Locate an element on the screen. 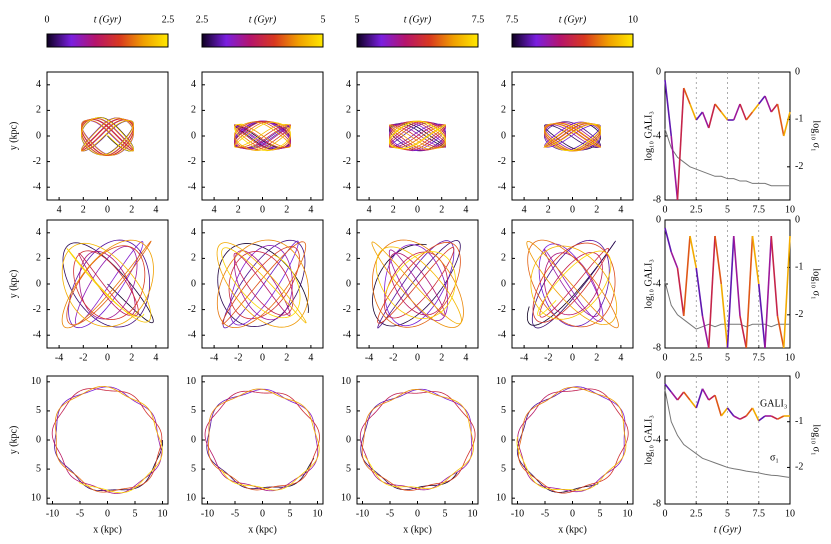 The width and height of the screenshot is (831, 544). y-tick-label: 2 is located at coordinates (38, 258).